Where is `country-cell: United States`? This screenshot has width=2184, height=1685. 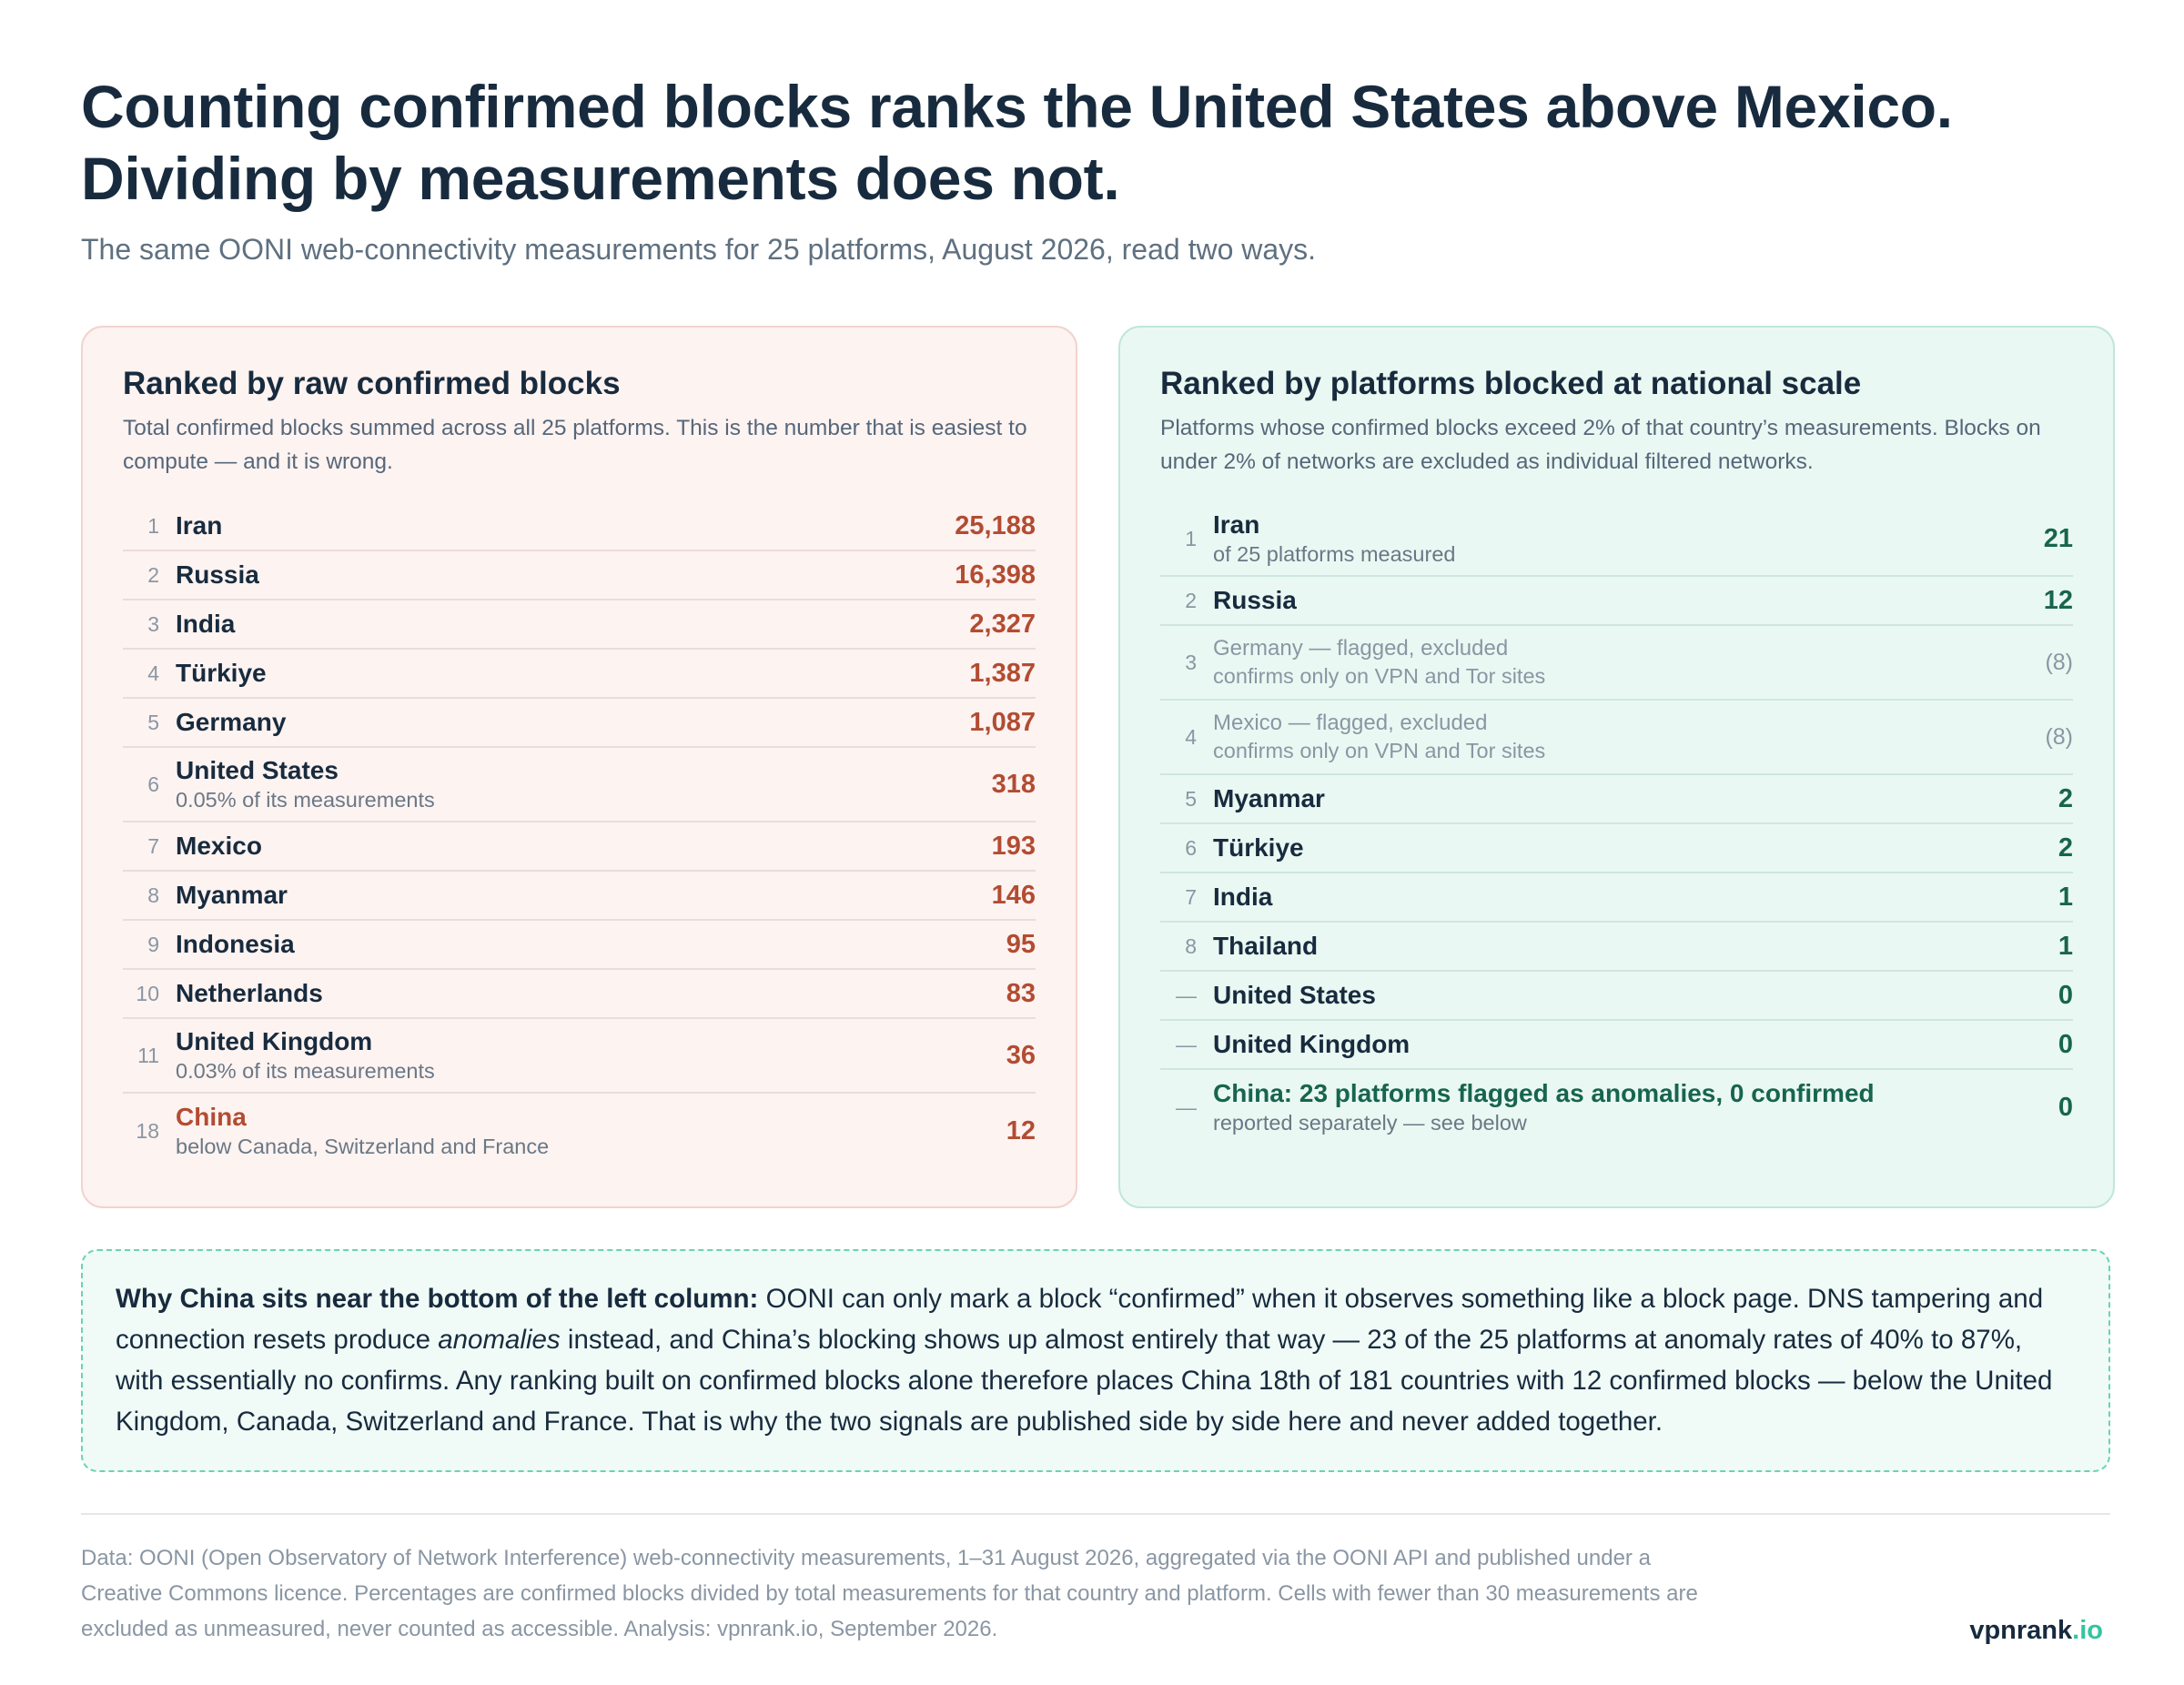
country-cell: United States is located at coordinates (1636, 996).